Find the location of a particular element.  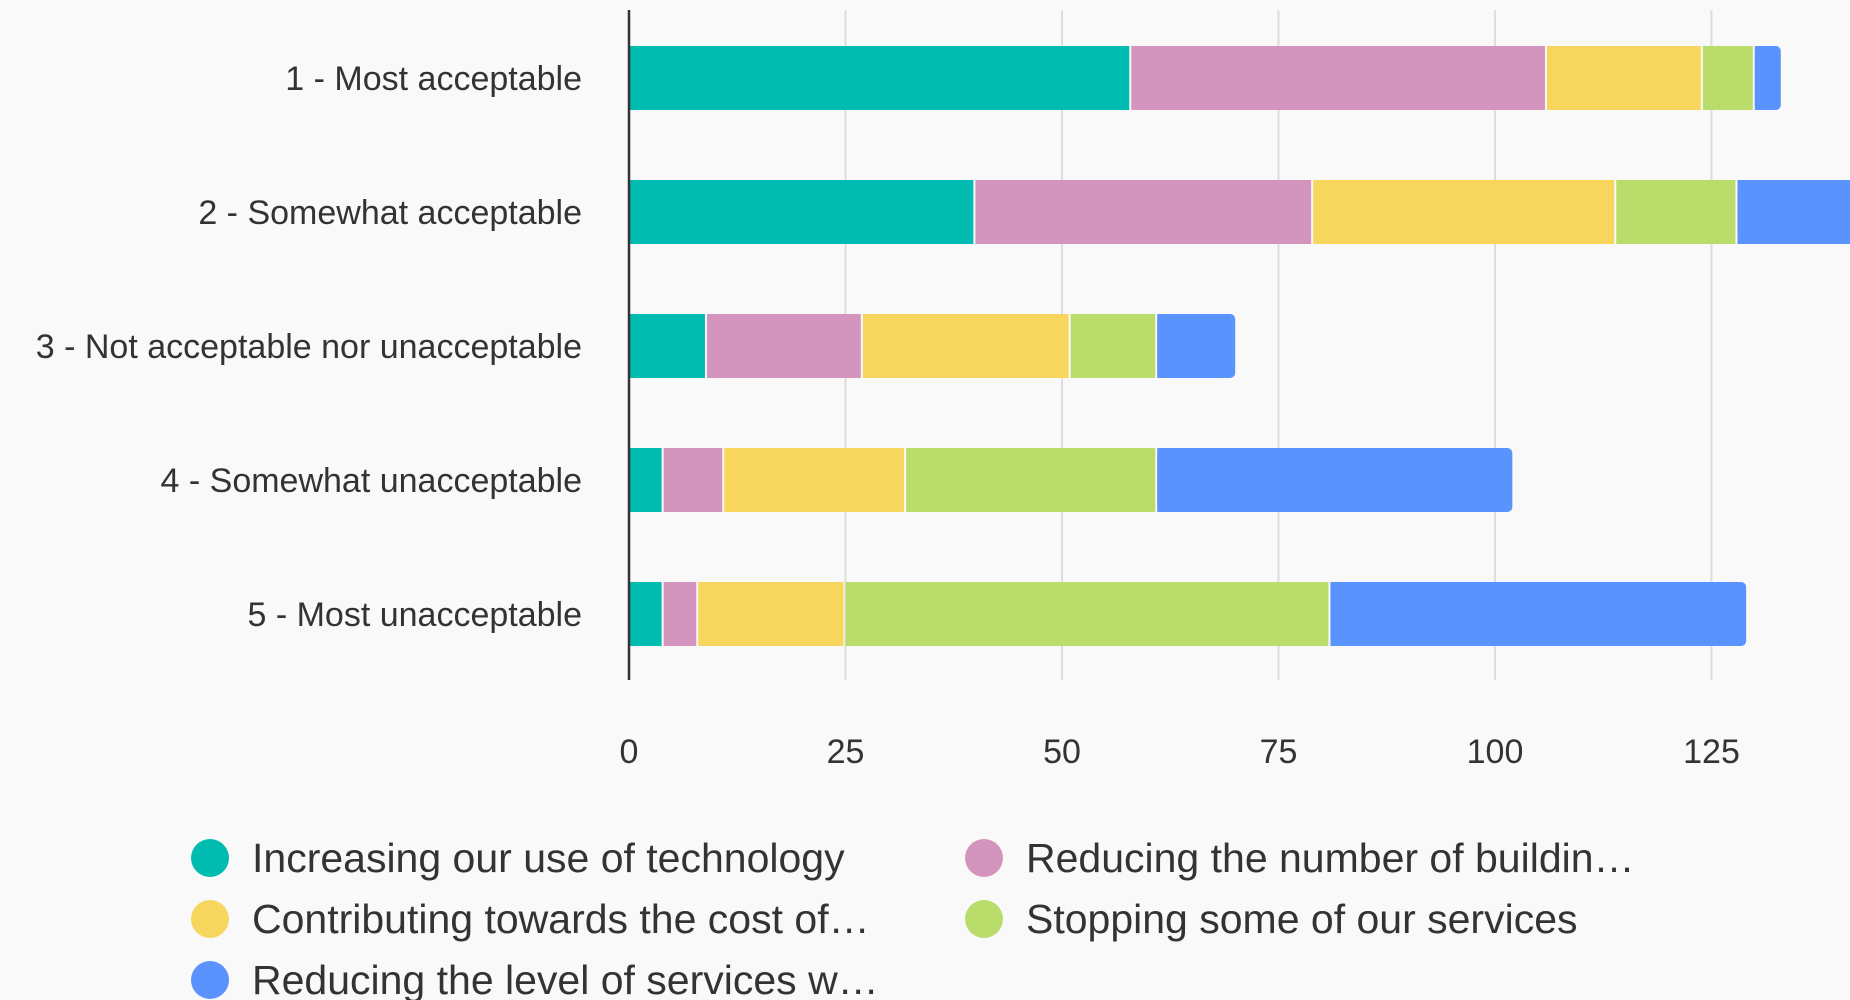

category-label-4: 4 - Somewhat unacceptable is located at coordinates (371, 481).